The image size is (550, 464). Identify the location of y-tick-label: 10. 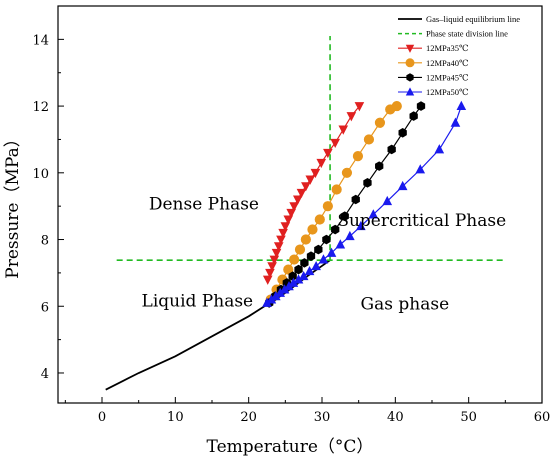
(40, 174).